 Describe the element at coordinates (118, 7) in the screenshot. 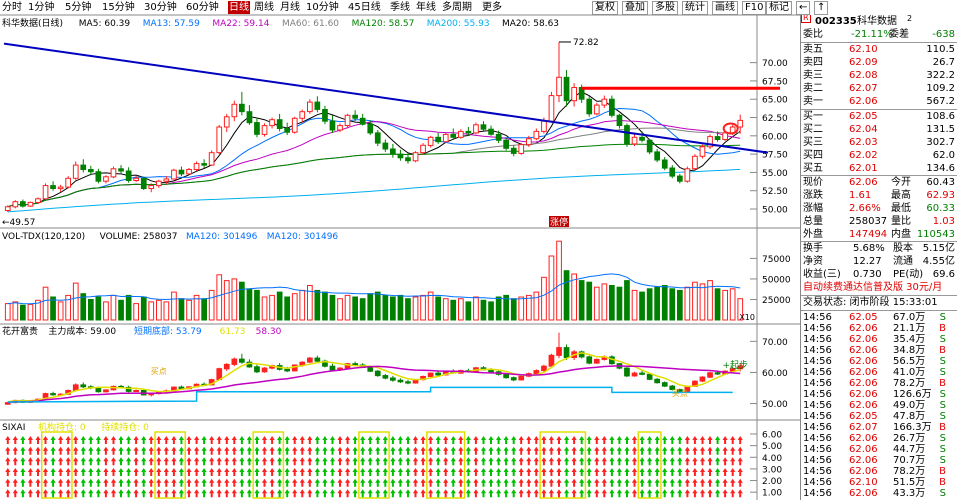

I see `period-tab-3: 15分钟` at that location.